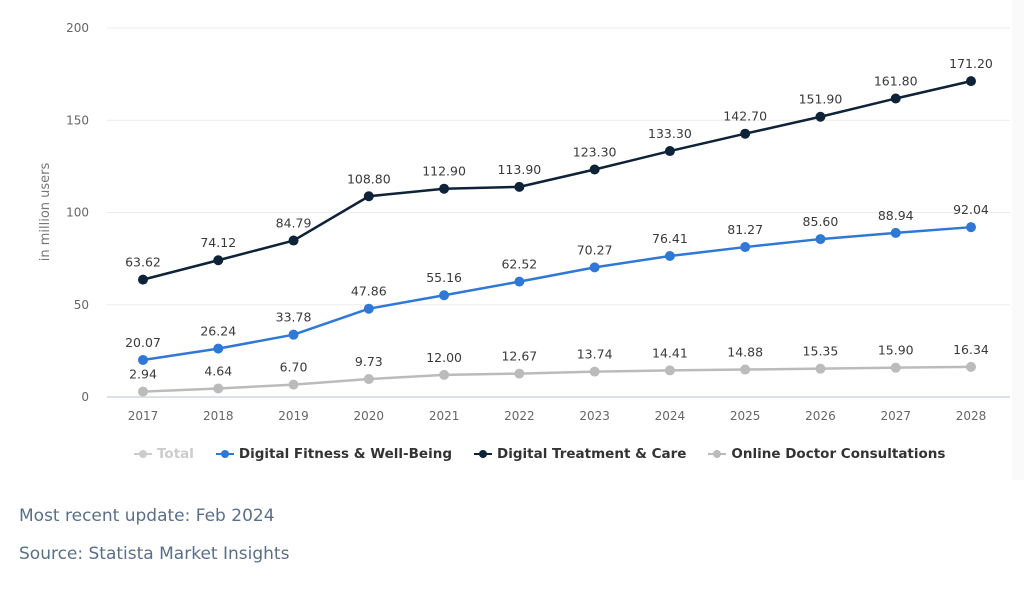 This screenshot has height=593, width=1024. Describe the element at coordinates (218, 331) in the screenshot. I see `data-label: 26.24` at that location.